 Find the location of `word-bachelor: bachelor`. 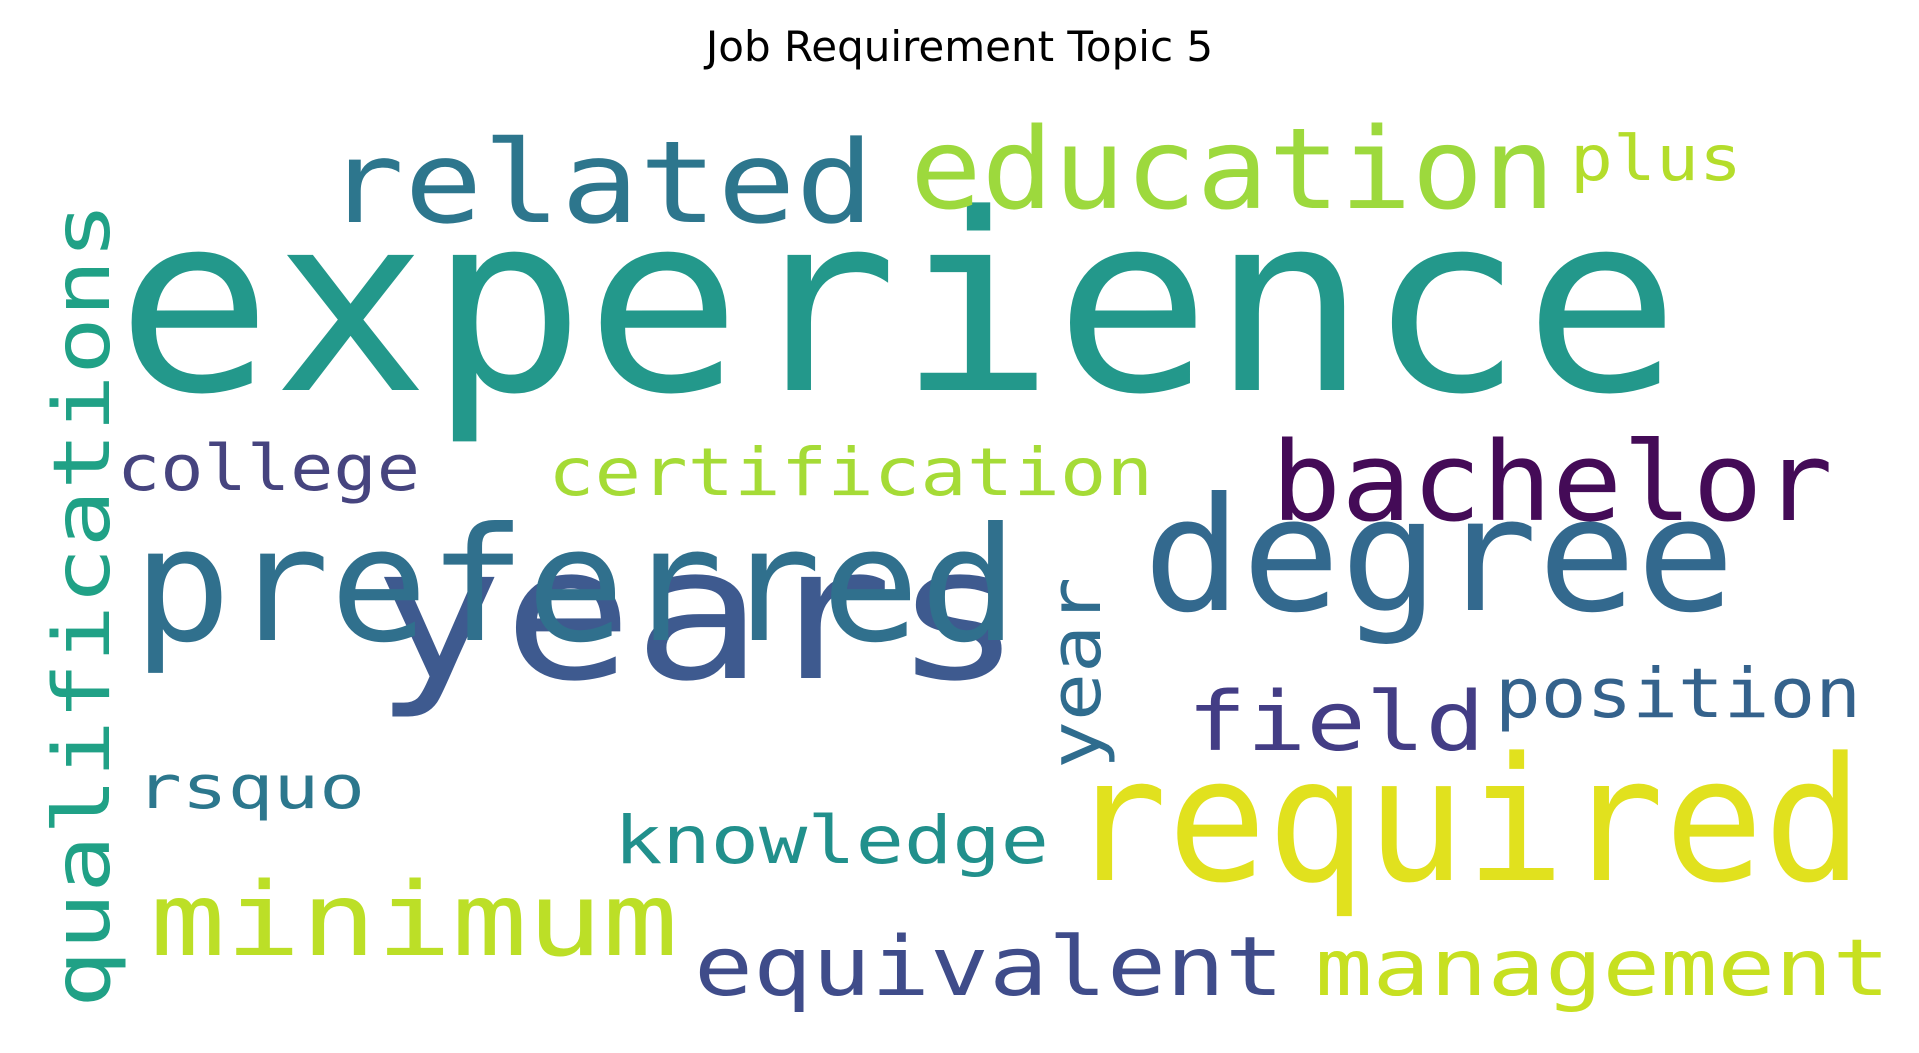

word-bachelor: bachelor is located at coordinates (1552, 482).